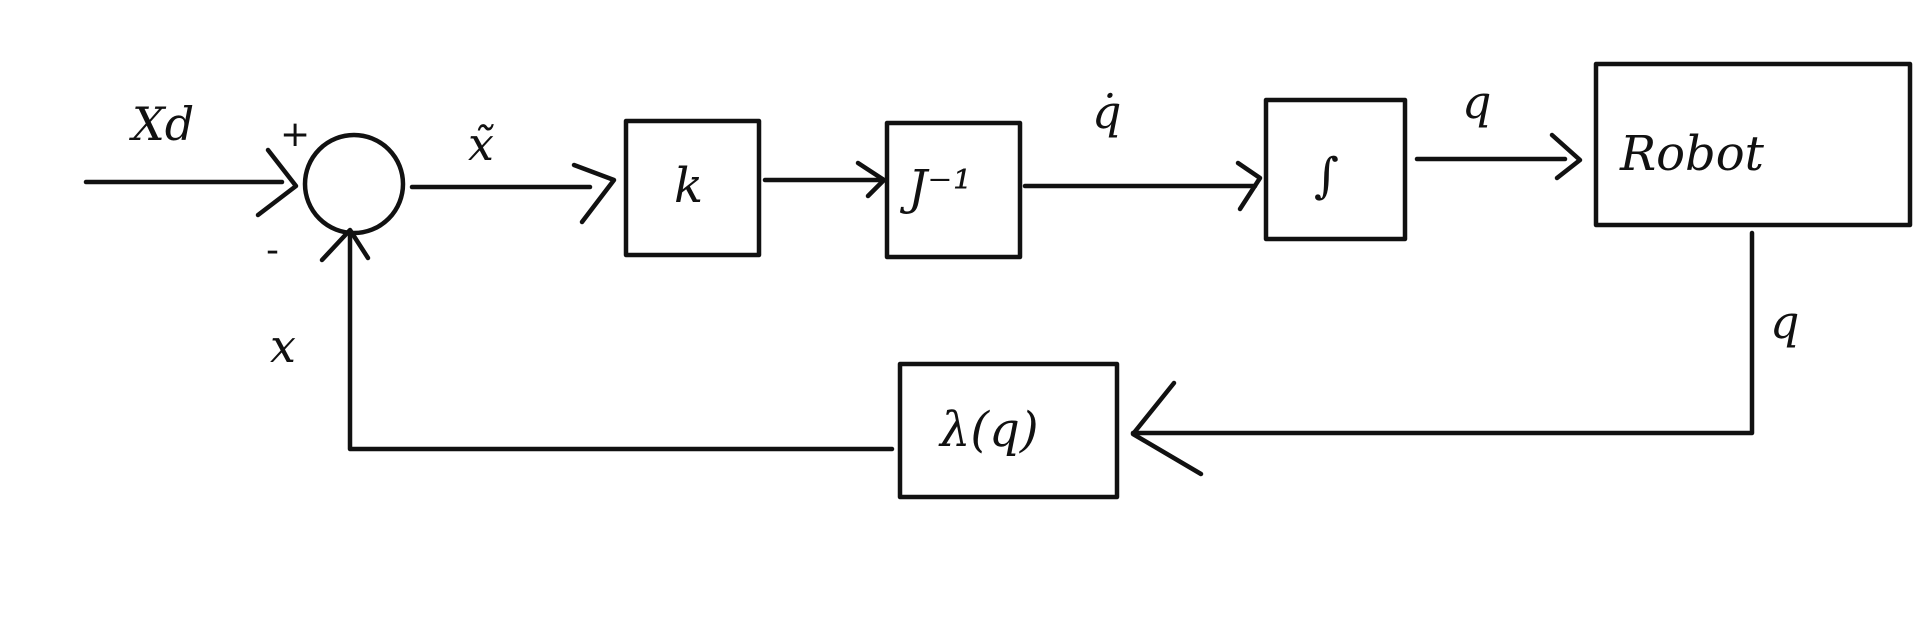  I want to click on robot-output-wire, so click(1442, 333).